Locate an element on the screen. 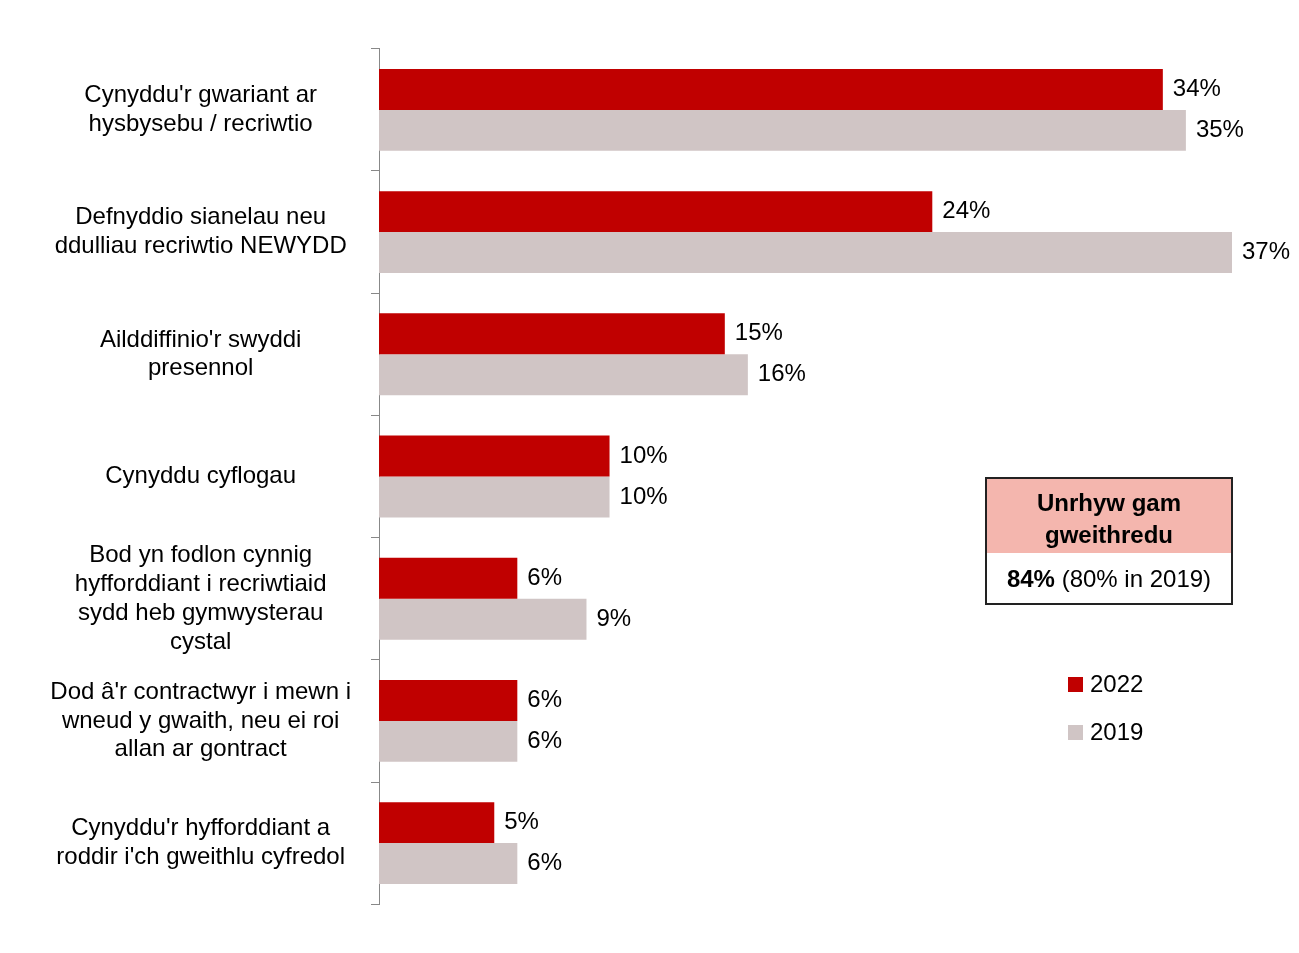 Image resolution: width=1299 pixels, height=953 pixels. data-label: 35% is located at coordinates (1219, 128).